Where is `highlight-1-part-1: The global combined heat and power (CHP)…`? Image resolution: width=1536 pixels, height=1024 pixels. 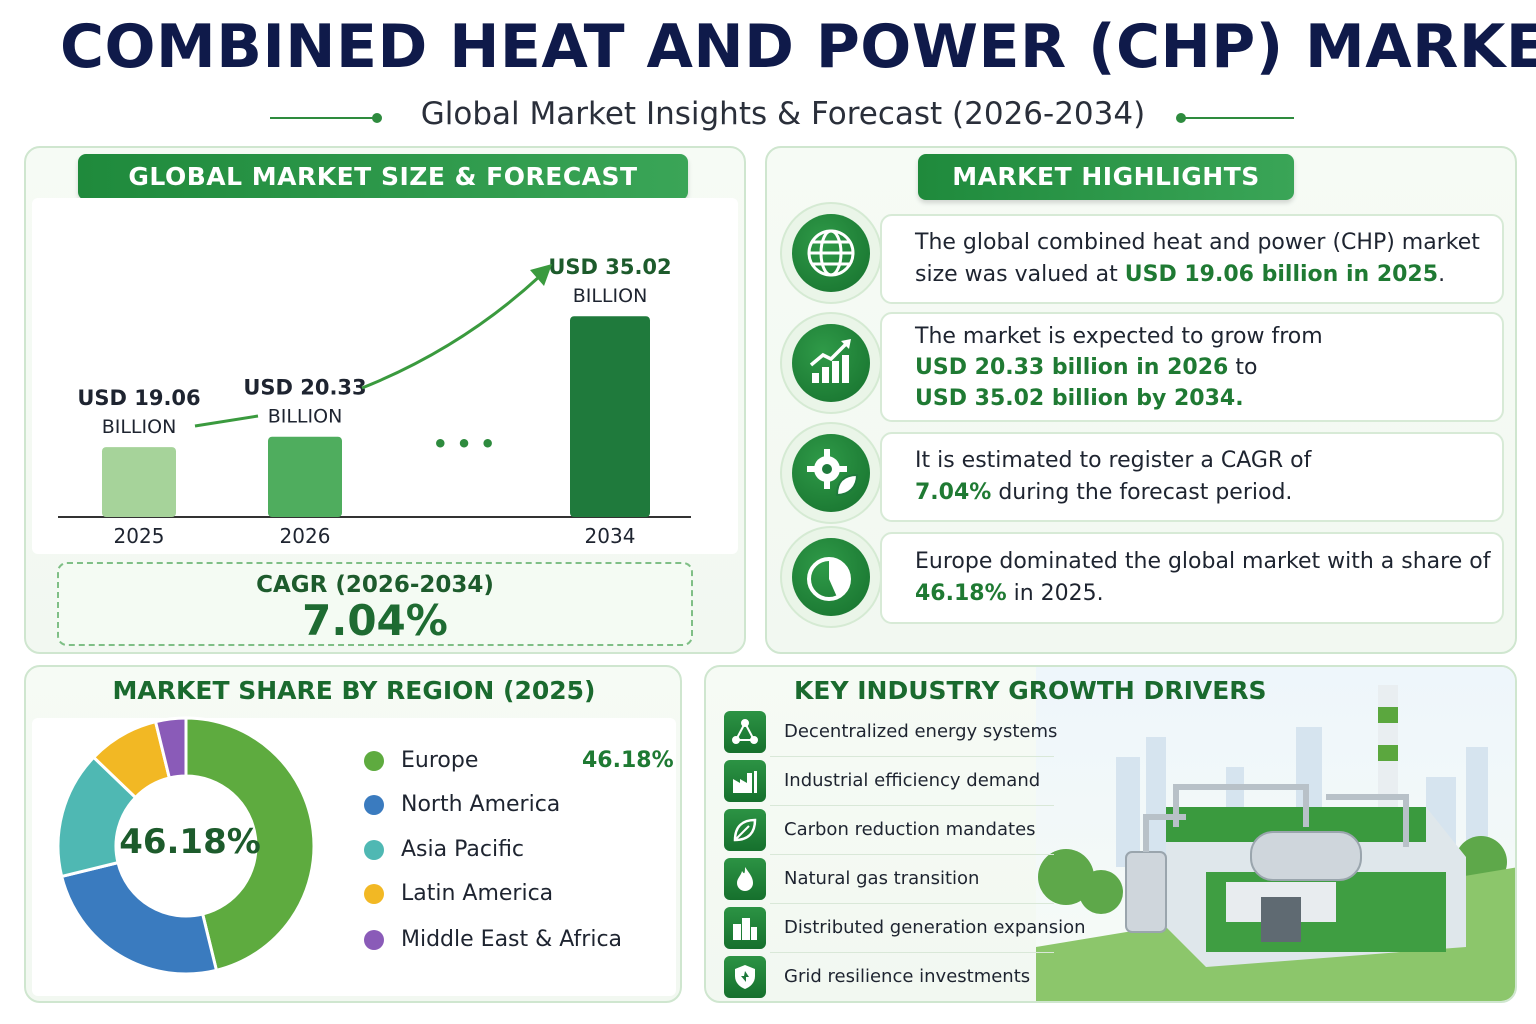 highlight-1-part-1: The global combined heat and power (CHP)… is located at coordinates (1197, 258).